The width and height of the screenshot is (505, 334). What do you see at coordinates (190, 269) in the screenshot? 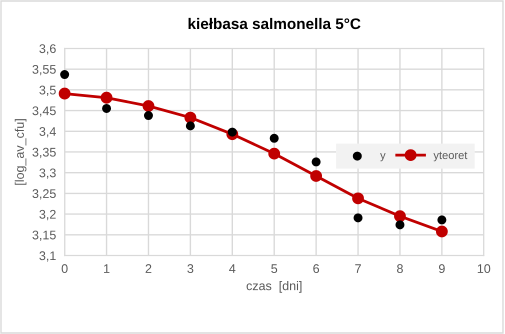
I see `x-tick-label: 3` at bounding box center [190, 269].